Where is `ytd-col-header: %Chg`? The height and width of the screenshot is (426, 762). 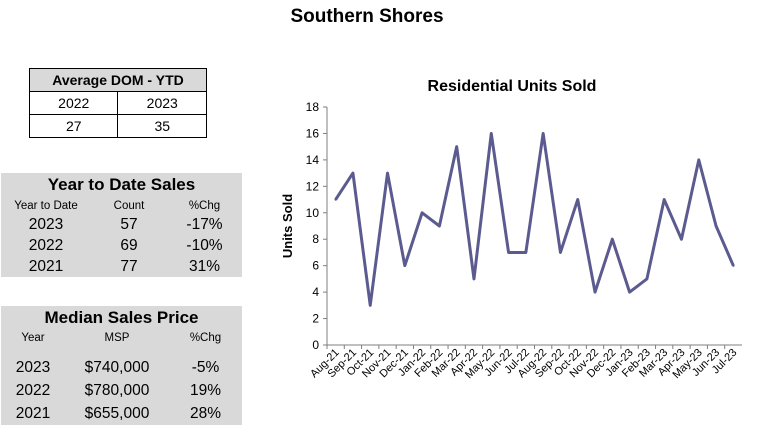
ytd-col-header: %Chg is located at coordinates (204, 205).